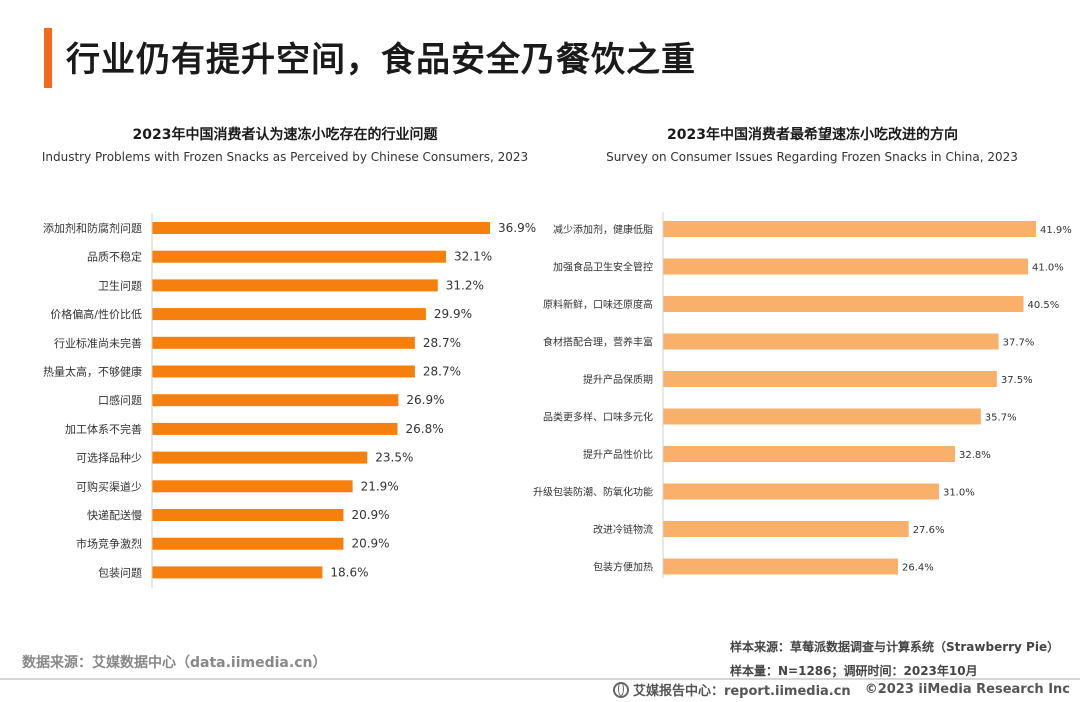 The width and height of the screenshot is (1080, 702). Describe the element at coordinates (394, 458) in the screenshot. I see `value-label: 23.5%` at that location.